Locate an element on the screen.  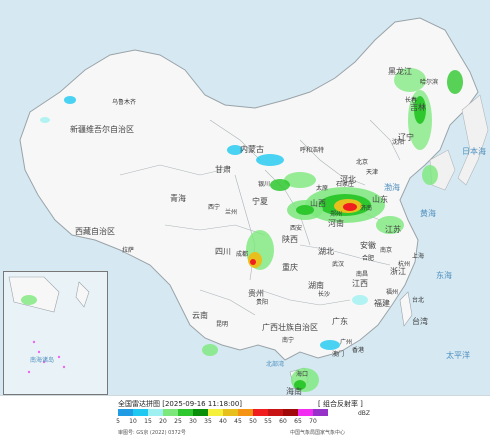
city-xining: 西宁 is located at coordinates (214, 207).